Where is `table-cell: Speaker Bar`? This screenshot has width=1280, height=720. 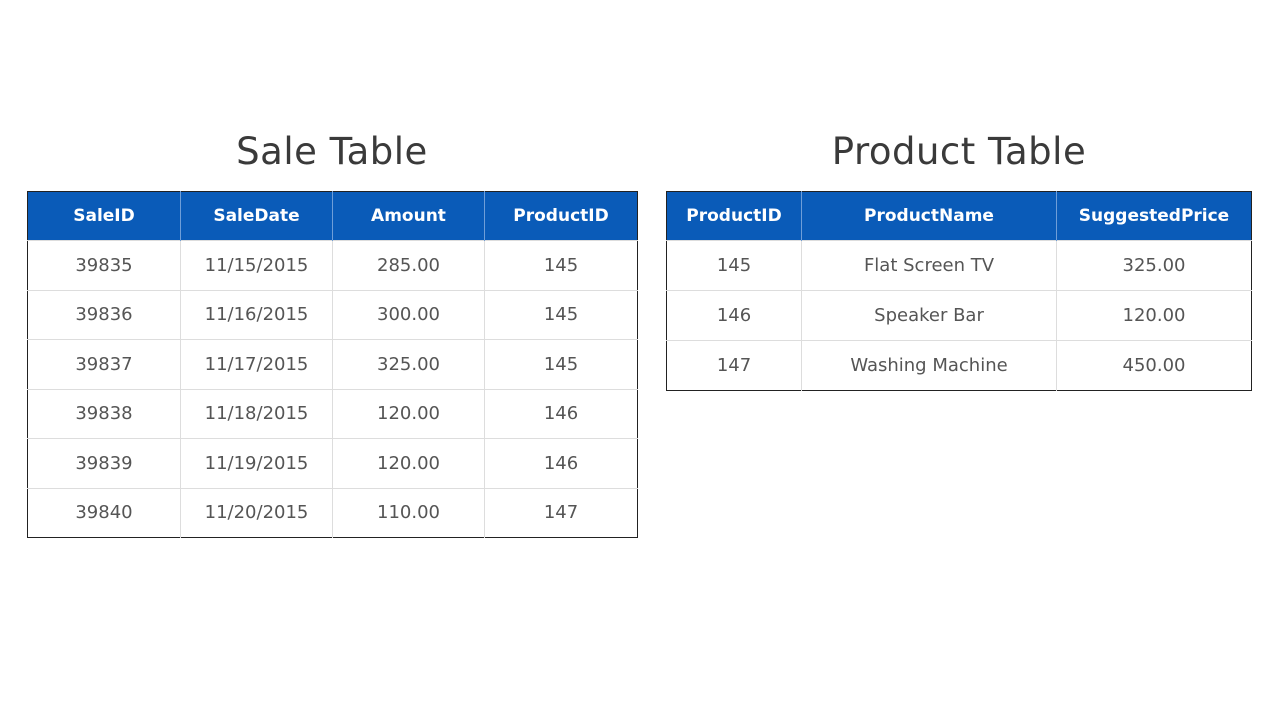
table-cell: Speaker Bar is located at coordinates (929, 315).